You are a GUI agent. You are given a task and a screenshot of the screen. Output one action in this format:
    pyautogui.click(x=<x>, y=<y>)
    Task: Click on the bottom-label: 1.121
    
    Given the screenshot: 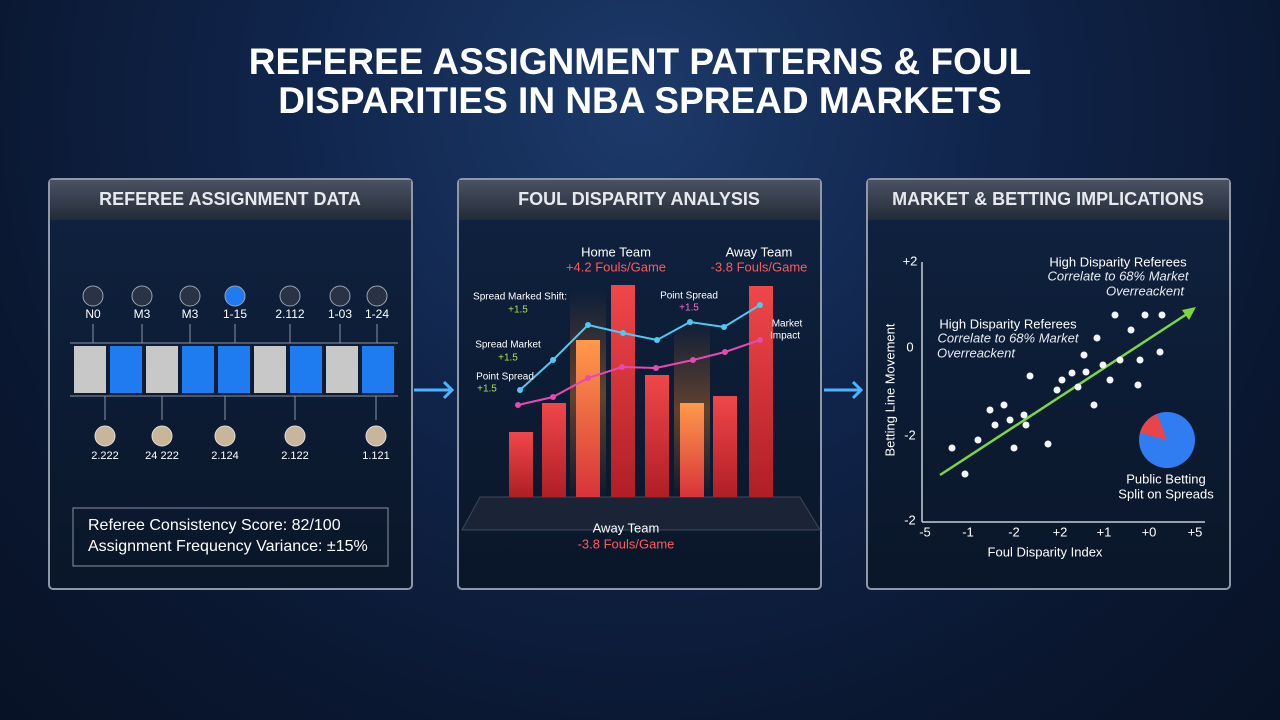 What is the action you would take?
    pyautogui.click(x=376, y=456)
    